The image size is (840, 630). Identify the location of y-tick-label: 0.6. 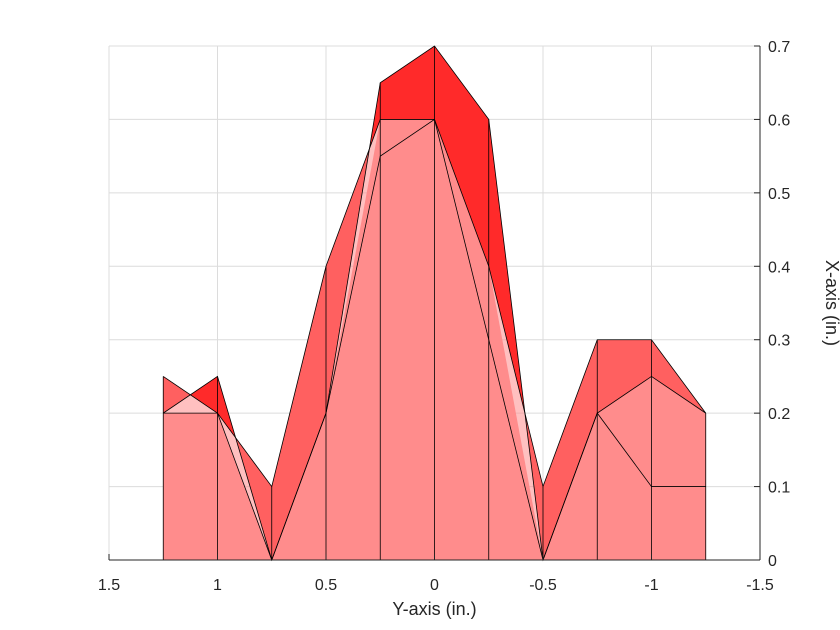
(779, 120).